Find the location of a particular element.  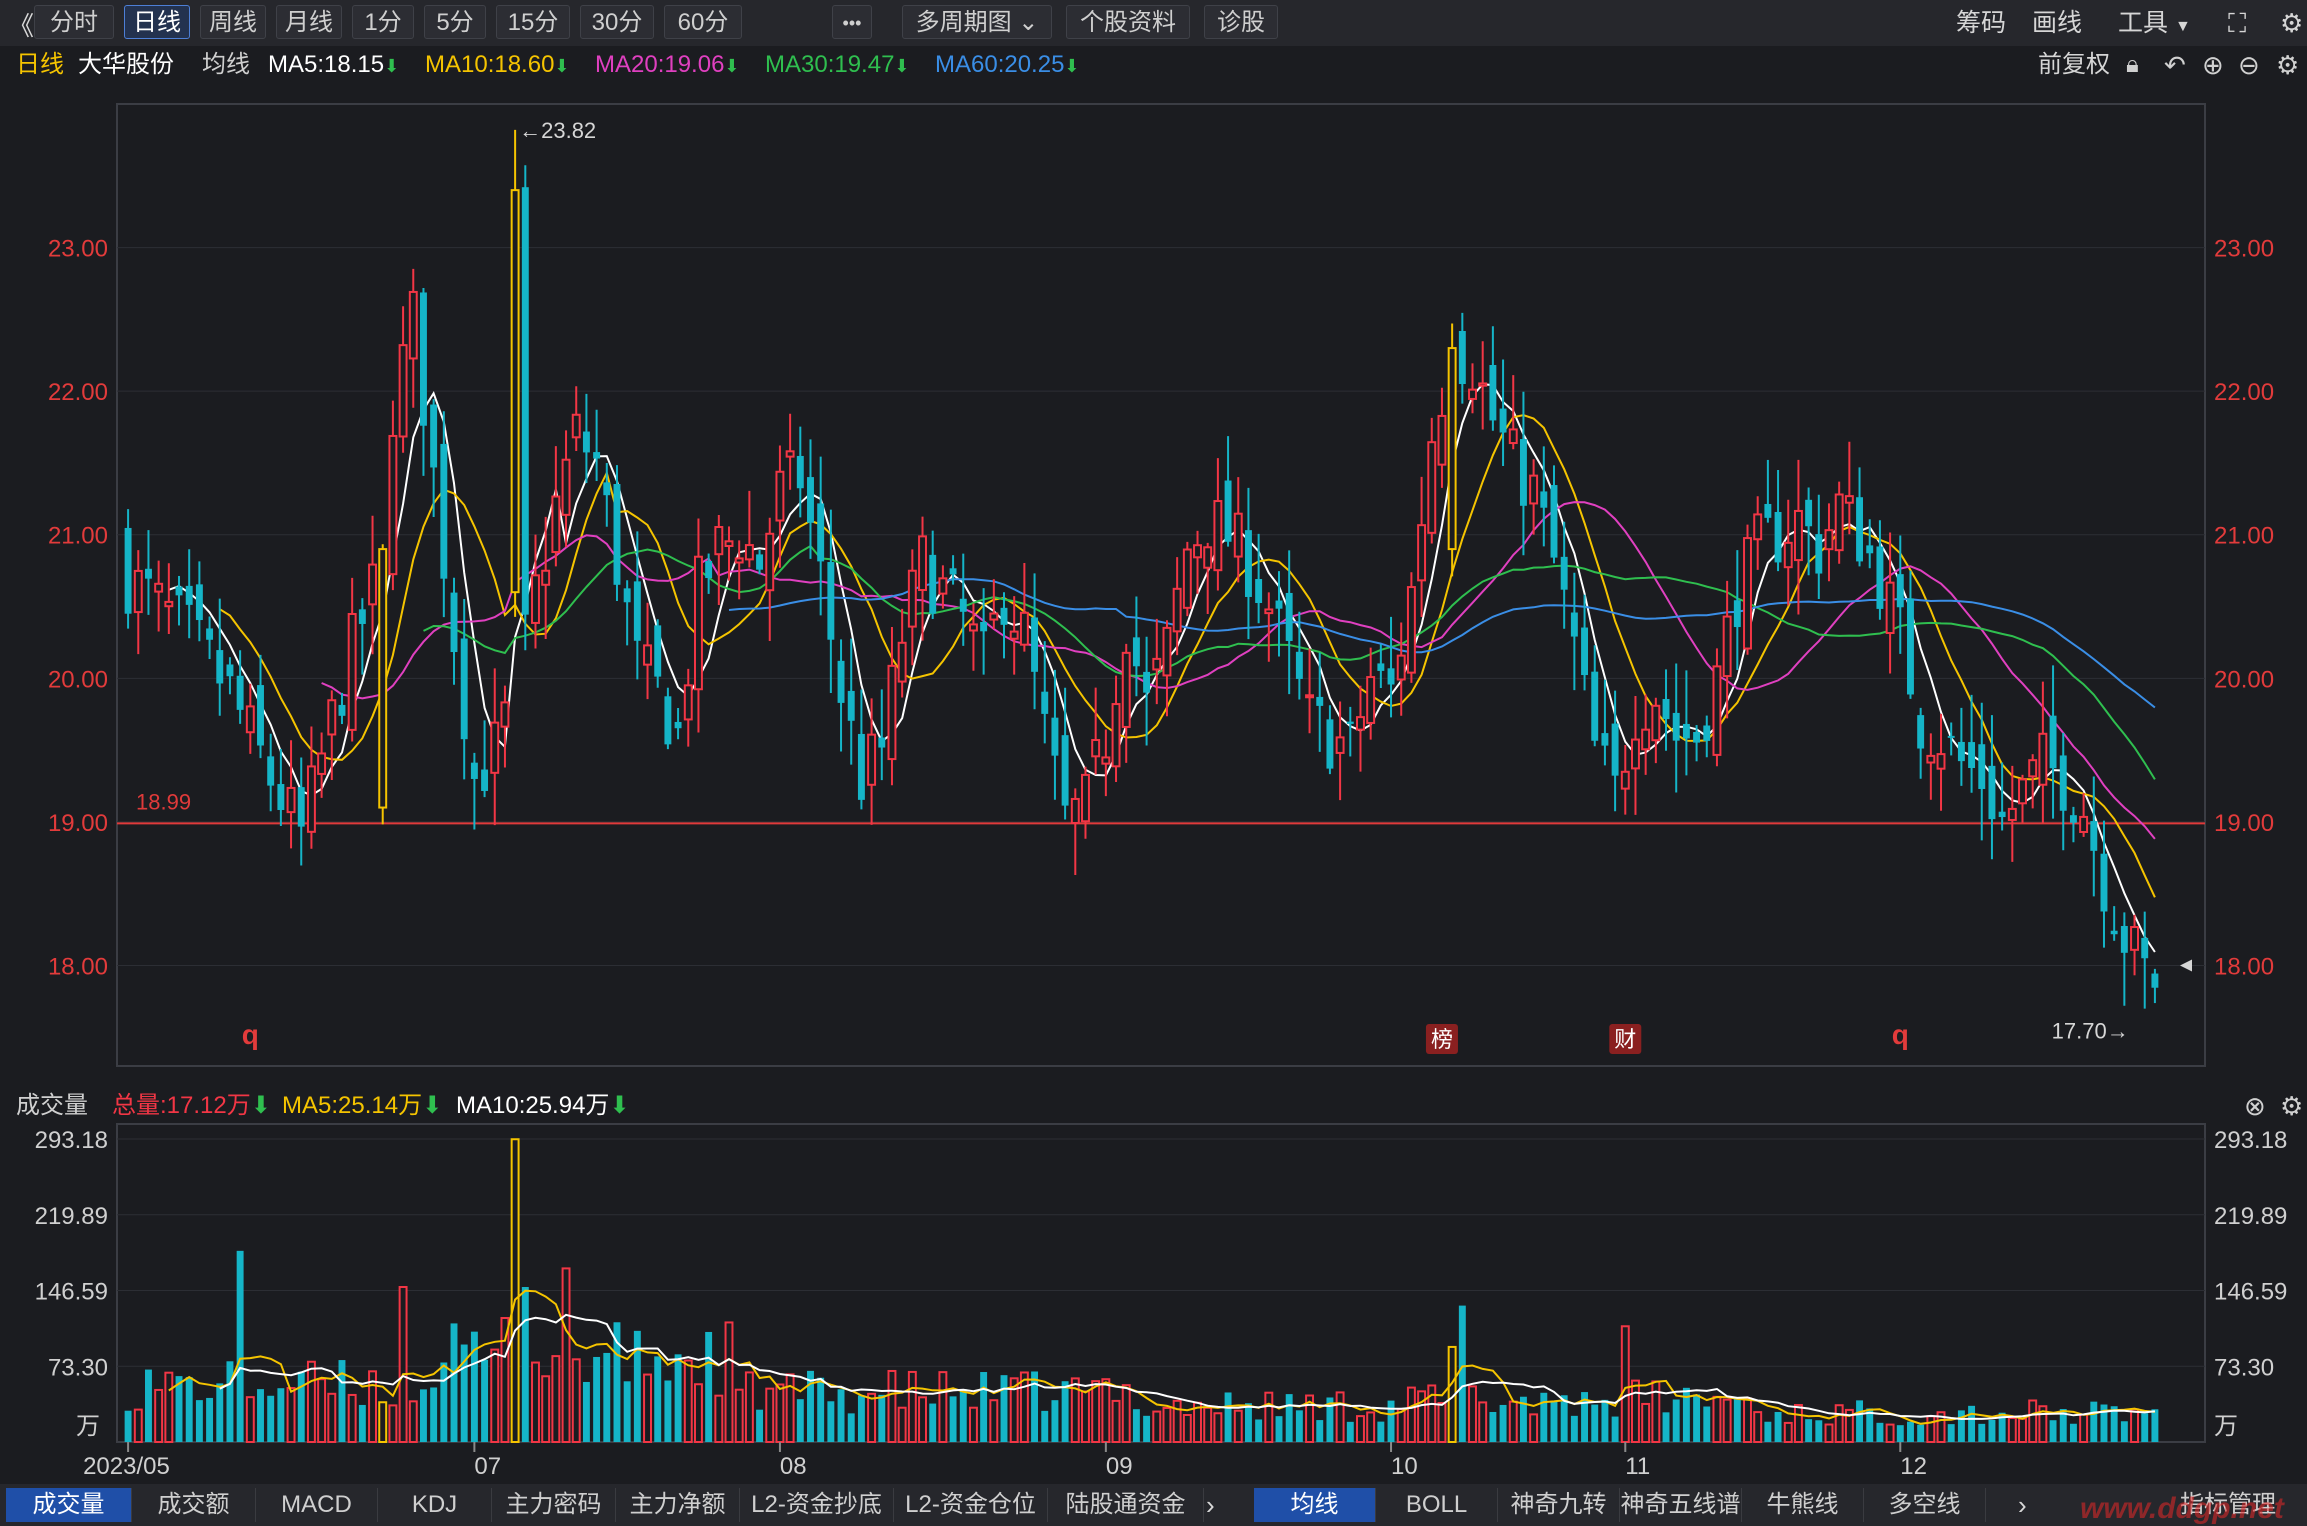

undo-icon: ↶ is located at coordinates (2175, 65).